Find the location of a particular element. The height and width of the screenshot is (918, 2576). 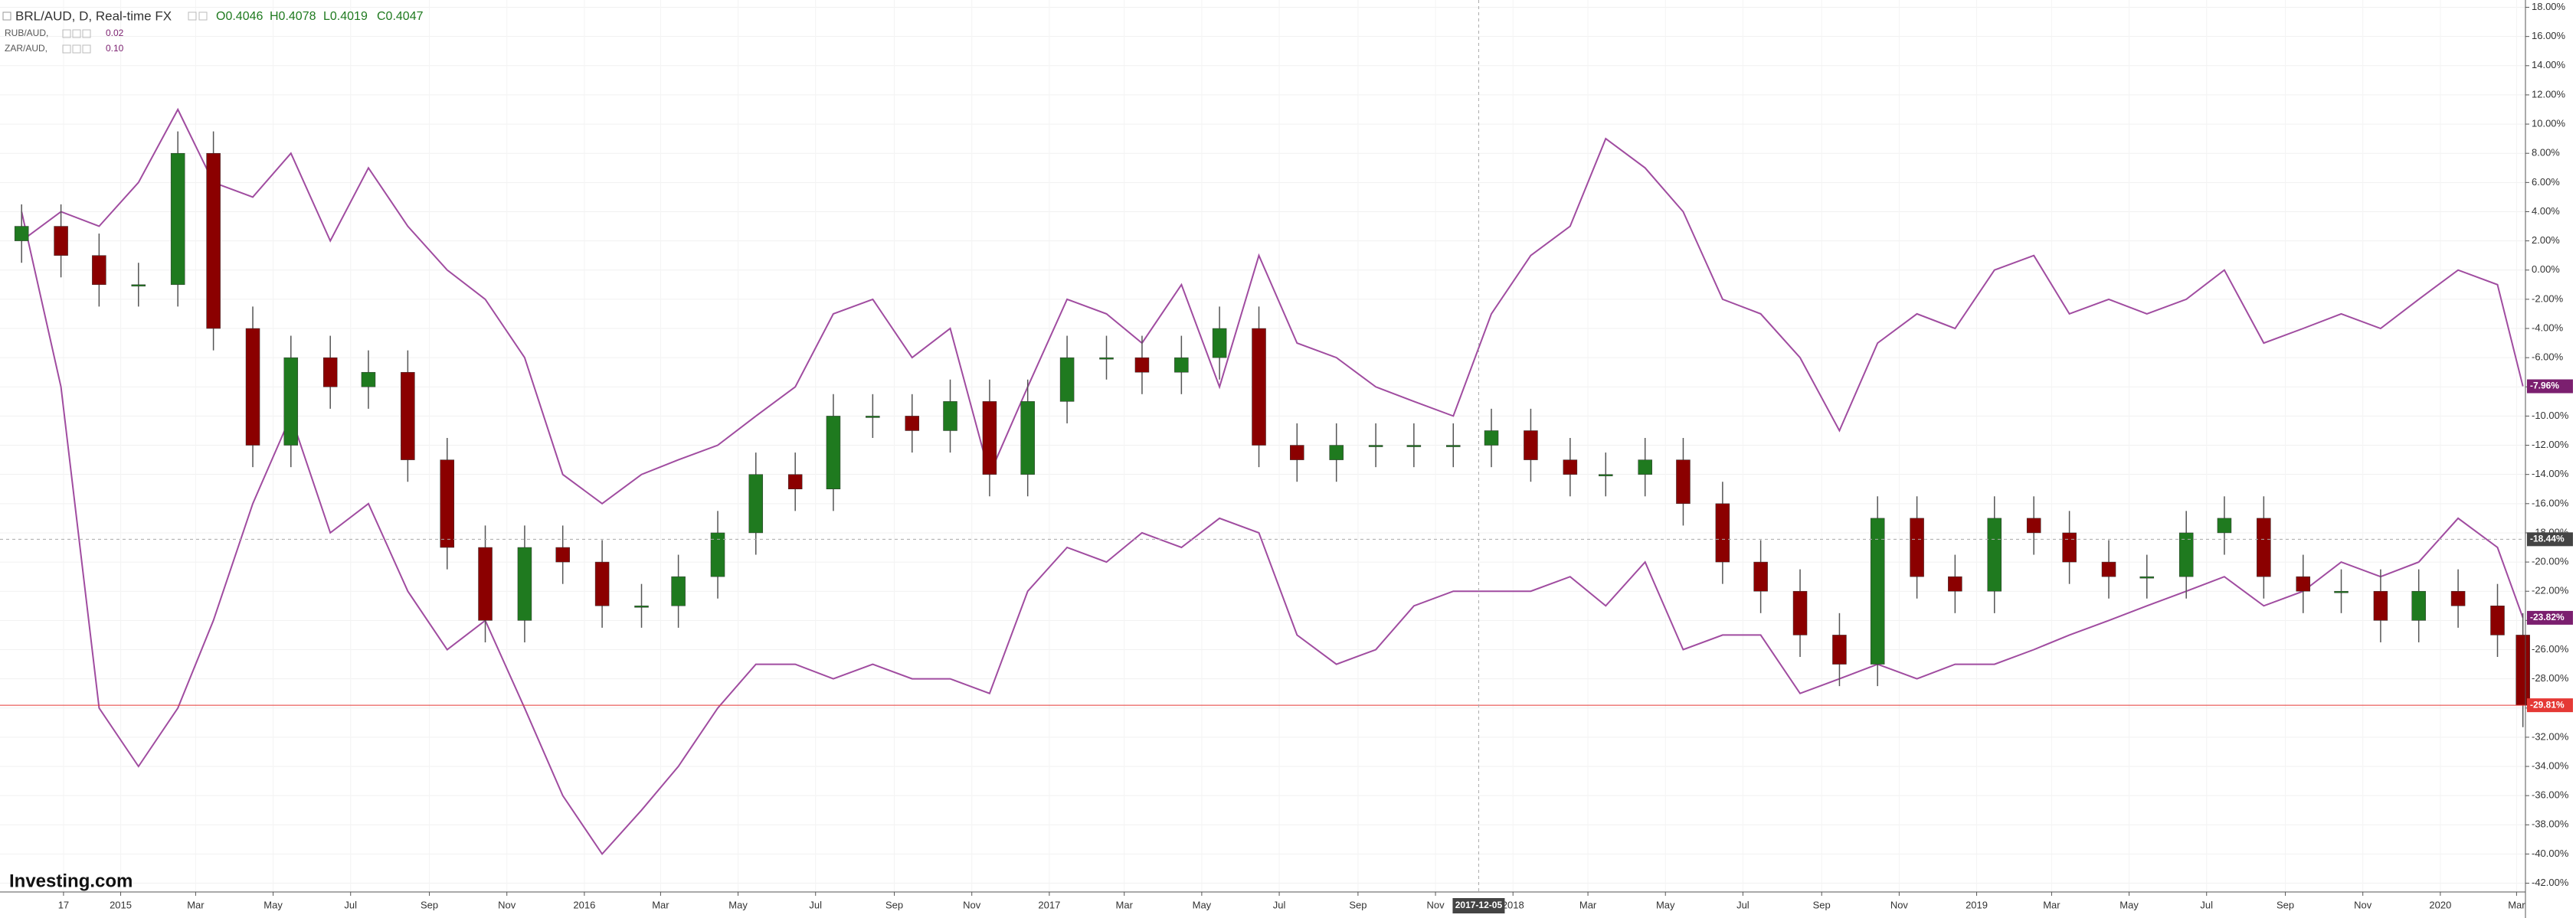

y-tick-label: -22.00% is located at coordinates (2550, 590).